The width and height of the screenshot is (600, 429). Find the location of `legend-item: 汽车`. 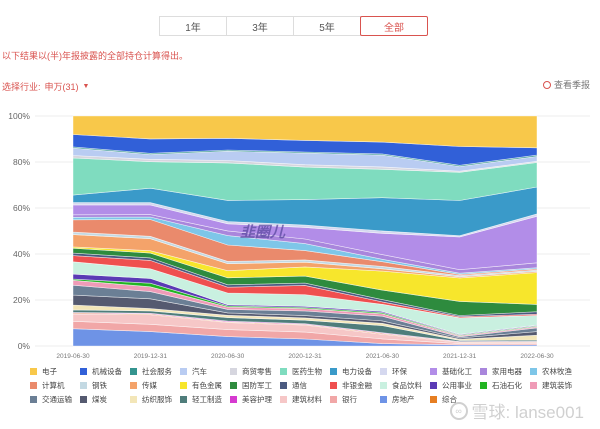

legend-item: 汽车 is located at coordinates (205, 371).